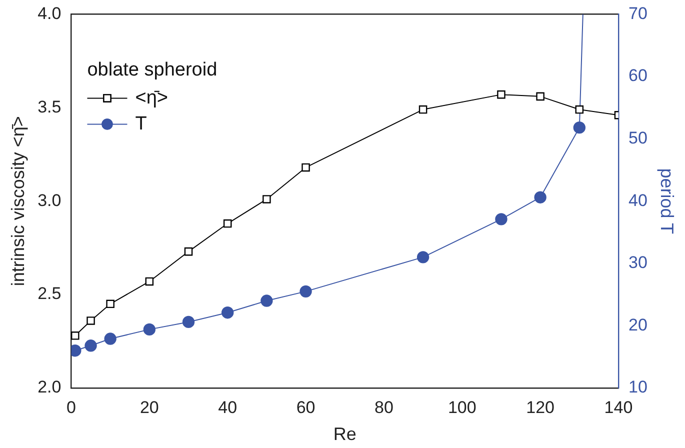 The width and height of the screenshot is (685, 448). What do you see at coordinates (384, 407) in the screenshot?
I see `x-tick-label: 80` at bounding box center [384, 407].